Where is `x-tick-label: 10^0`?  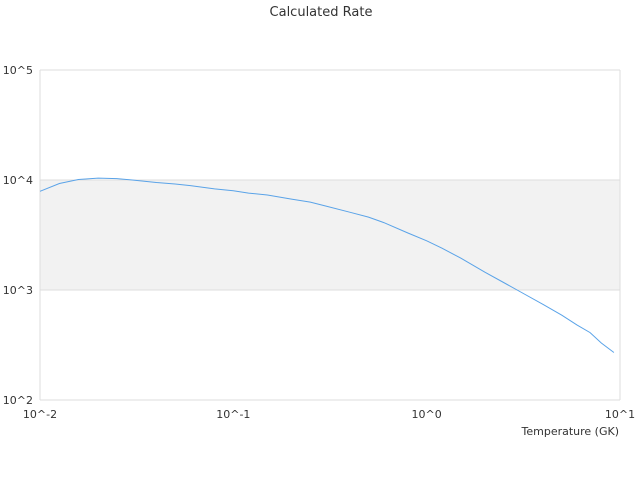
x-tick-label: 10^0 is located at coordinates (427, 414).